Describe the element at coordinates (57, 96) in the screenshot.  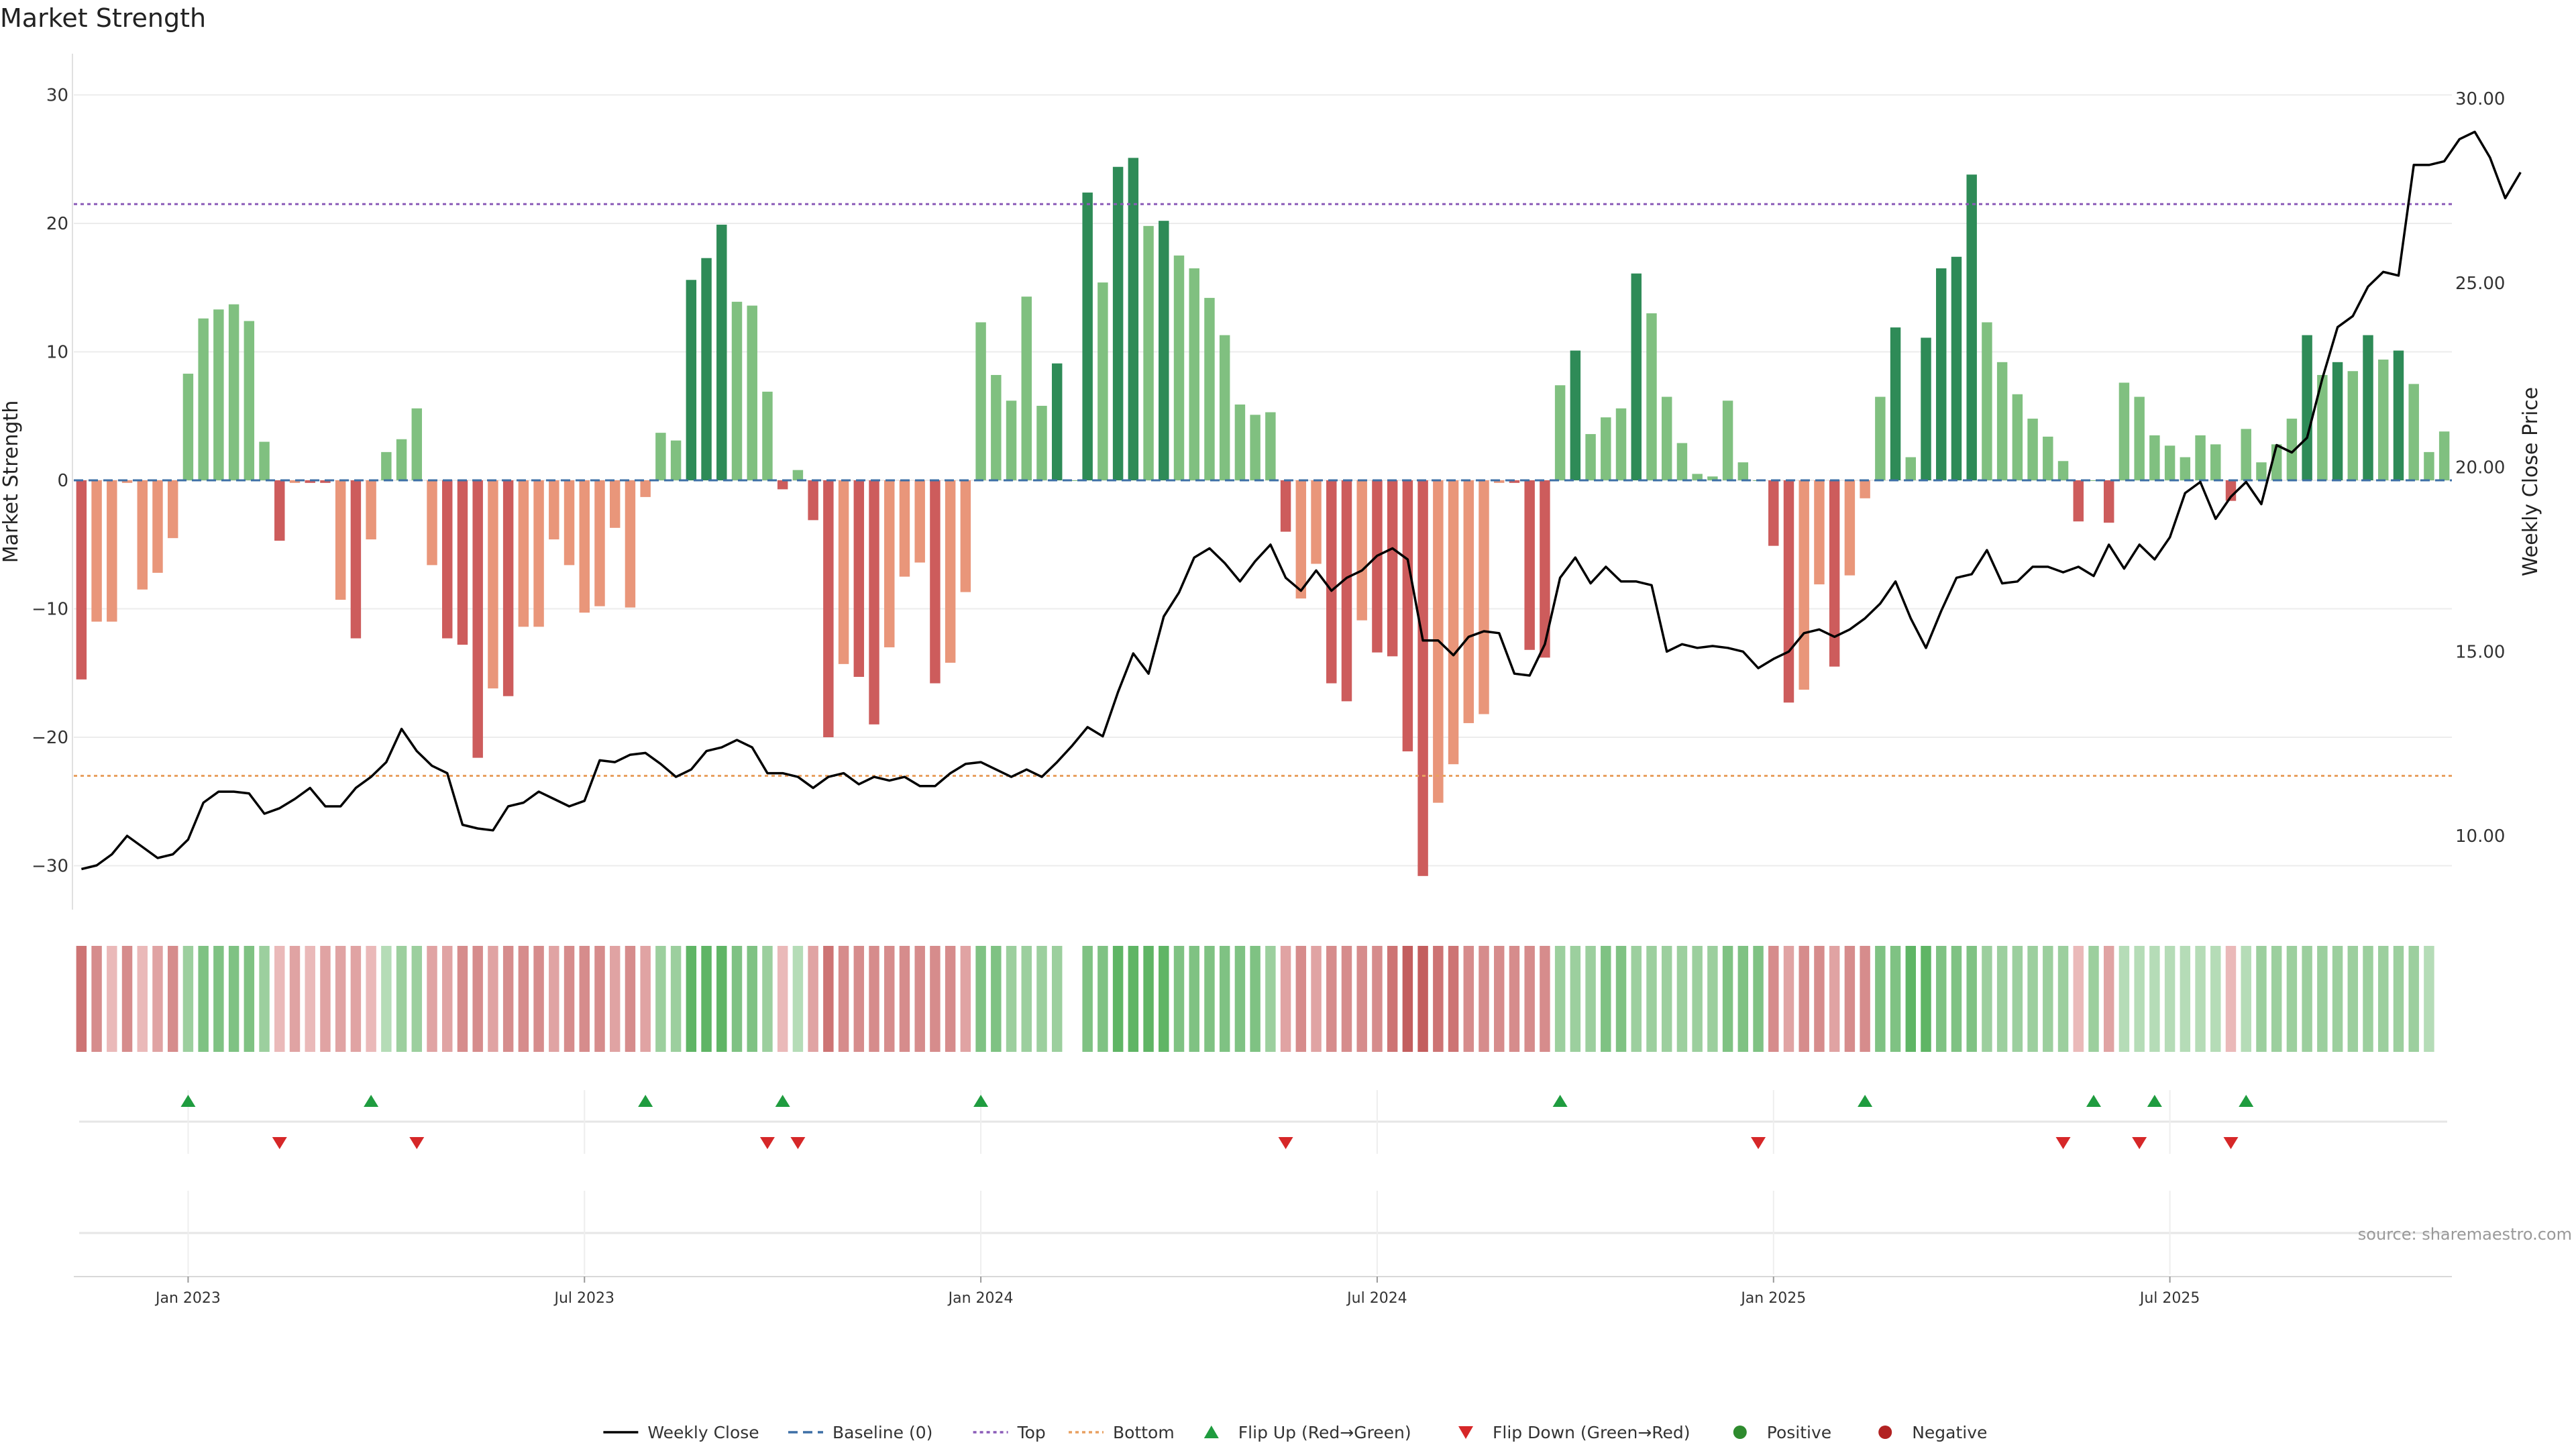
I see `y-tick-label: 30` at that location.